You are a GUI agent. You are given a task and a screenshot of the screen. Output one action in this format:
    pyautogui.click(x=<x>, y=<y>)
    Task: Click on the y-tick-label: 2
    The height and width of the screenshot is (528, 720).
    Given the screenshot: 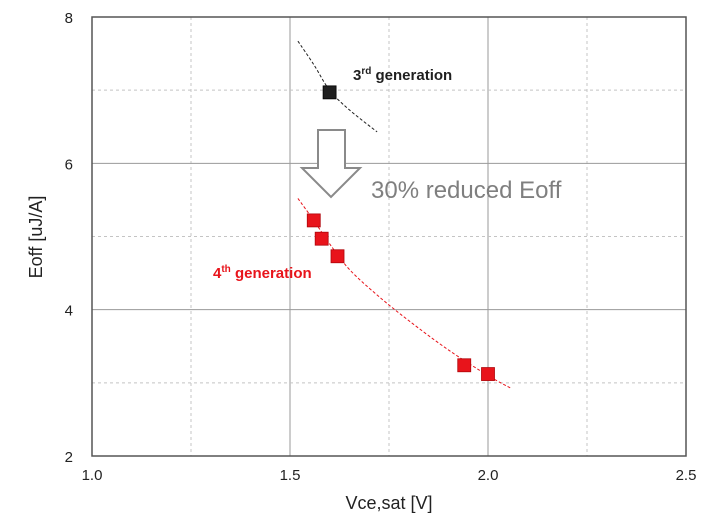 What is the action you would take?
    pyautogui.click(x=69, y=457)
    